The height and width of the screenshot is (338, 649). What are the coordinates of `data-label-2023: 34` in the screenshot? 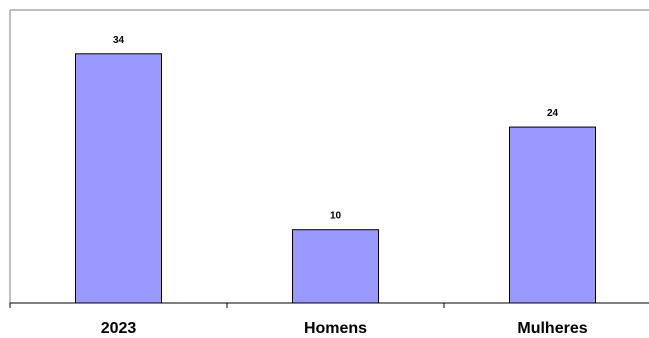 It's located at (119, 40).